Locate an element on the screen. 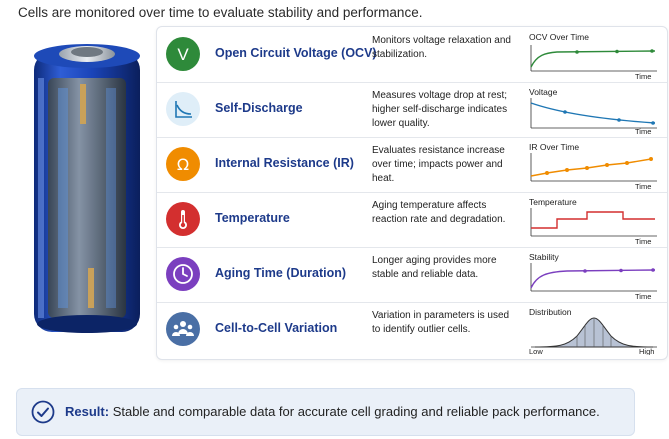  parameter-label: Temperature is located at coordinates (252, 218).